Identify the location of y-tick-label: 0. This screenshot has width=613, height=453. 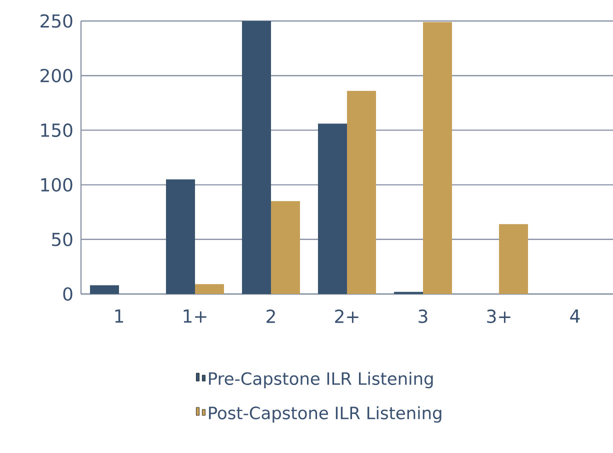
(67, 294).